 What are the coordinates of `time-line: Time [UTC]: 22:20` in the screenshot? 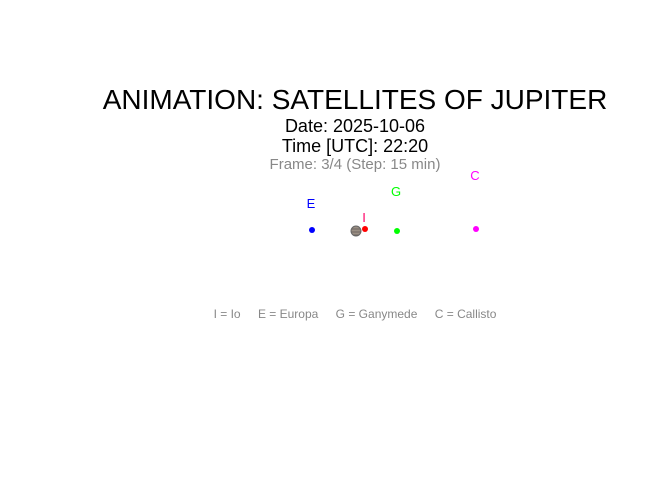 It's located at (355, 146).